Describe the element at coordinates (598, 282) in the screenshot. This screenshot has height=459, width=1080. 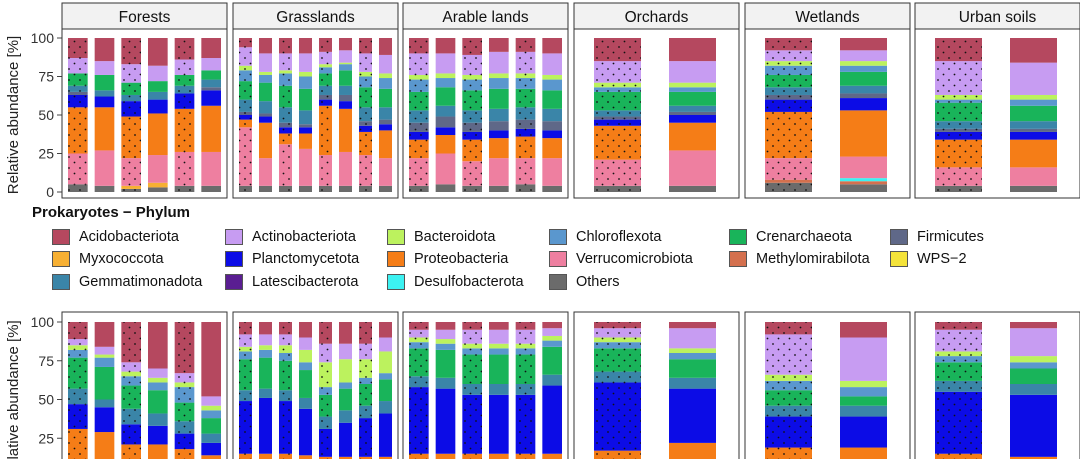
I see `legend-label: Others` at that location.